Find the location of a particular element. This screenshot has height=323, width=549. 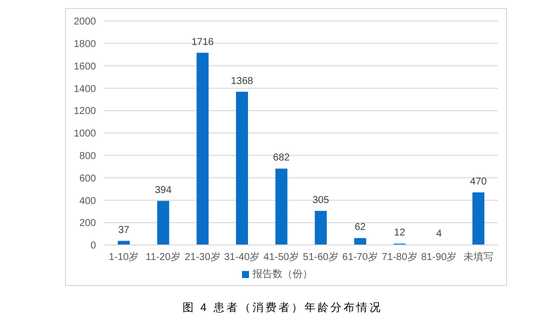

data-label: 37 is located at coordinates (124, 230).